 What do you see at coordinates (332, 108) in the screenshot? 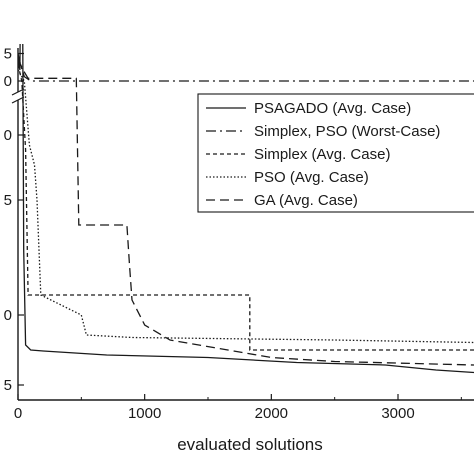
I see `legend-label-1: PSAGADO (Avg. Case)` at bounding box center [332, 108].